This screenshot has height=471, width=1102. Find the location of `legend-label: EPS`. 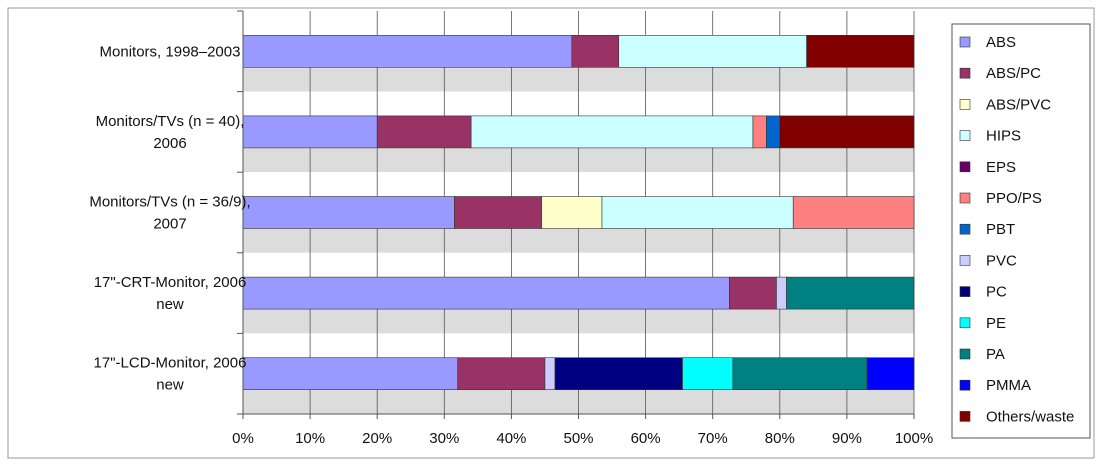

legend-label: EPS is located at coordinates (1001, 167).